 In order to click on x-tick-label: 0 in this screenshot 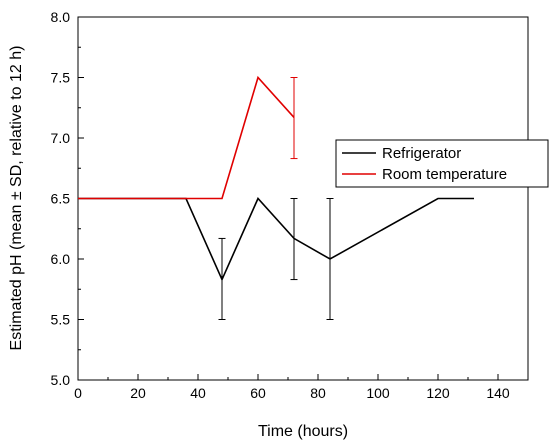, I will do `click(78, 393)`.